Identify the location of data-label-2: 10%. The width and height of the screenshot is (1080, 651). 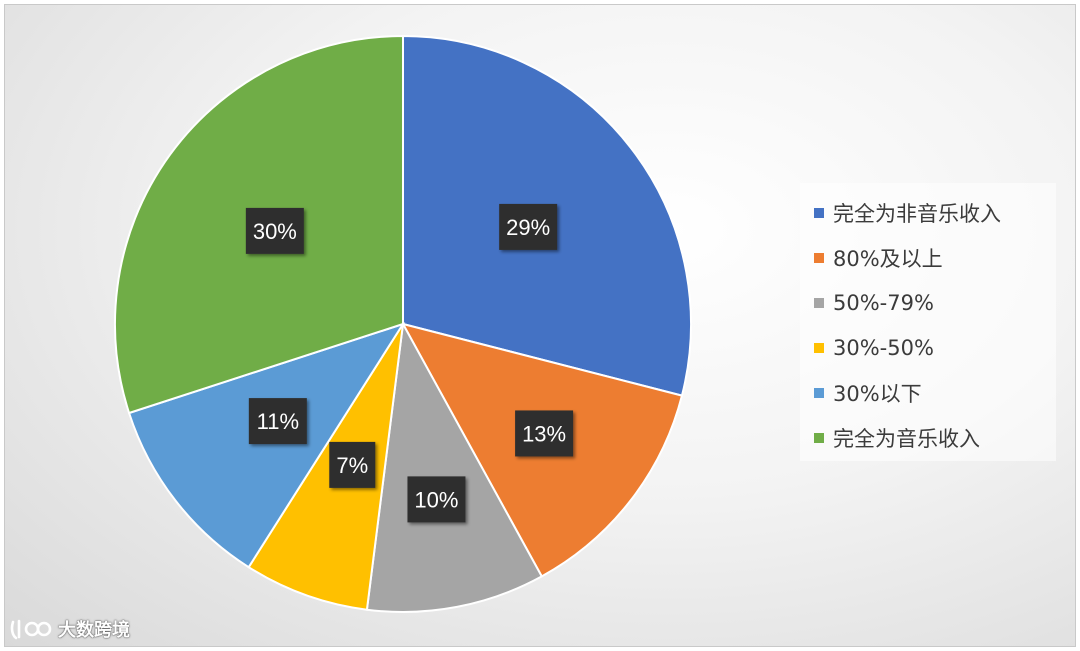
(436, 499).